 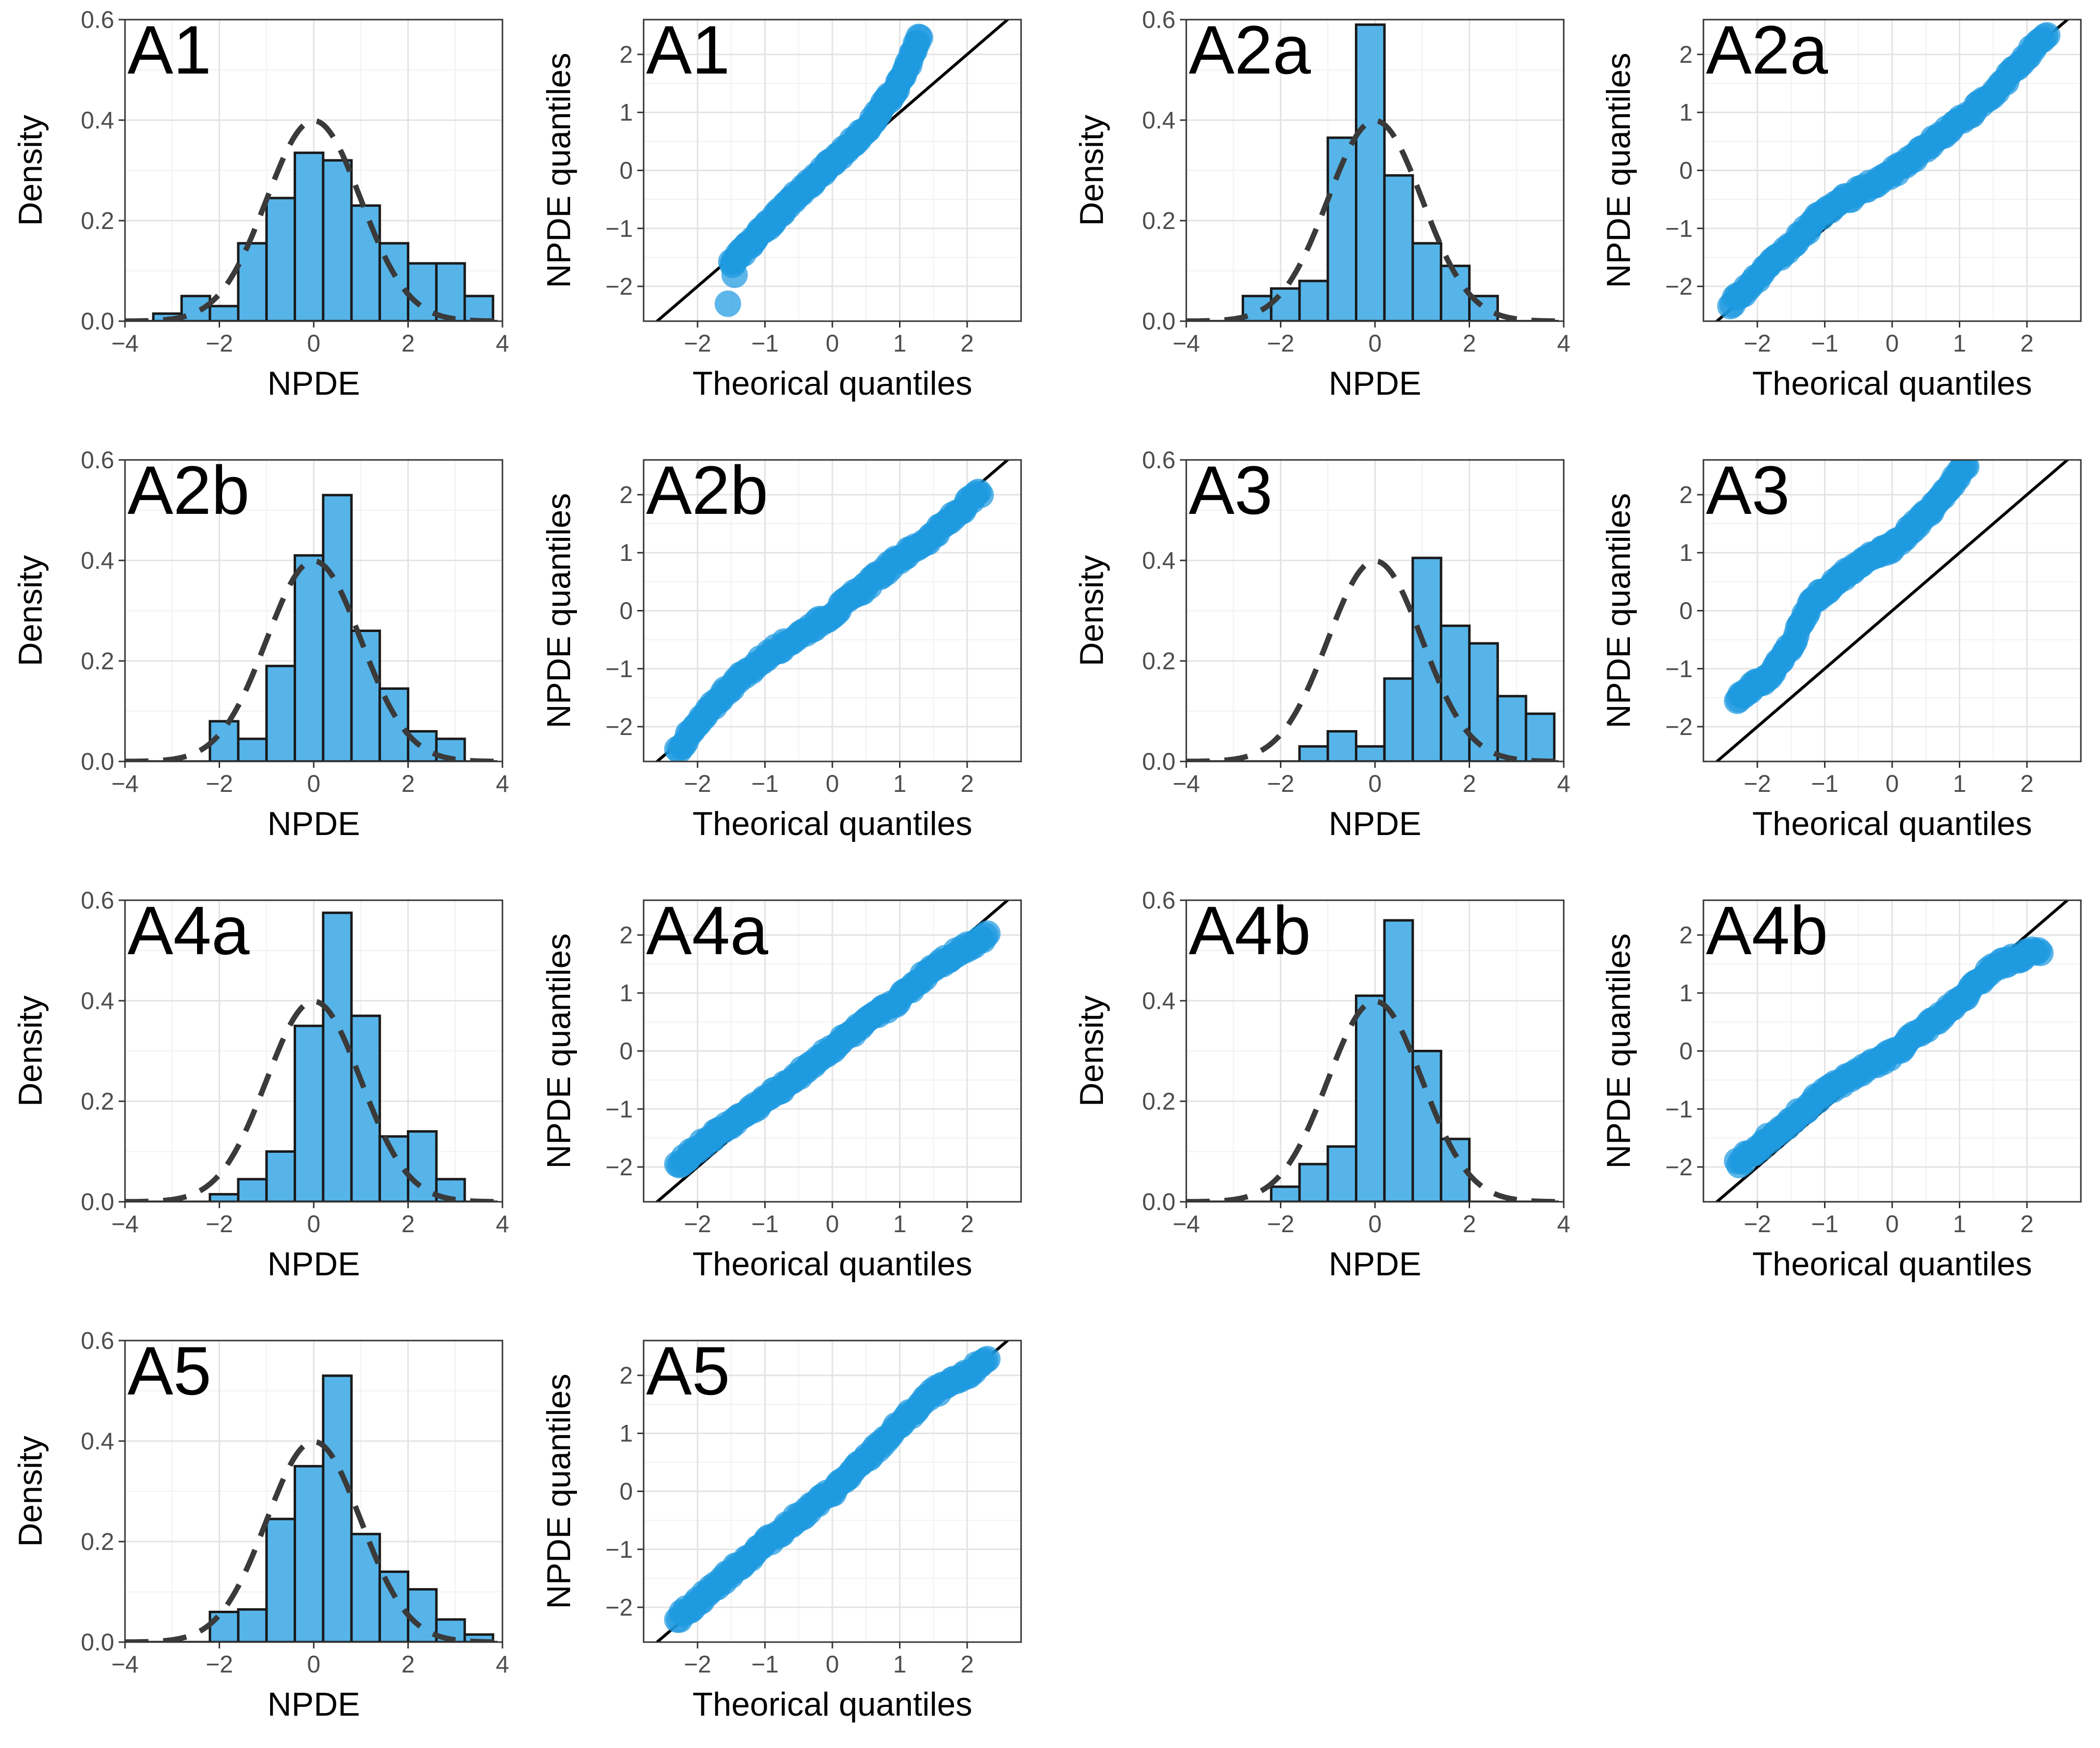 I want to click on histogram-panel-a2a: −4 −2 0 2 4 0.0 0.2 0.4 0.6 NPDE Density A2a, so click(x=1322, y=204).